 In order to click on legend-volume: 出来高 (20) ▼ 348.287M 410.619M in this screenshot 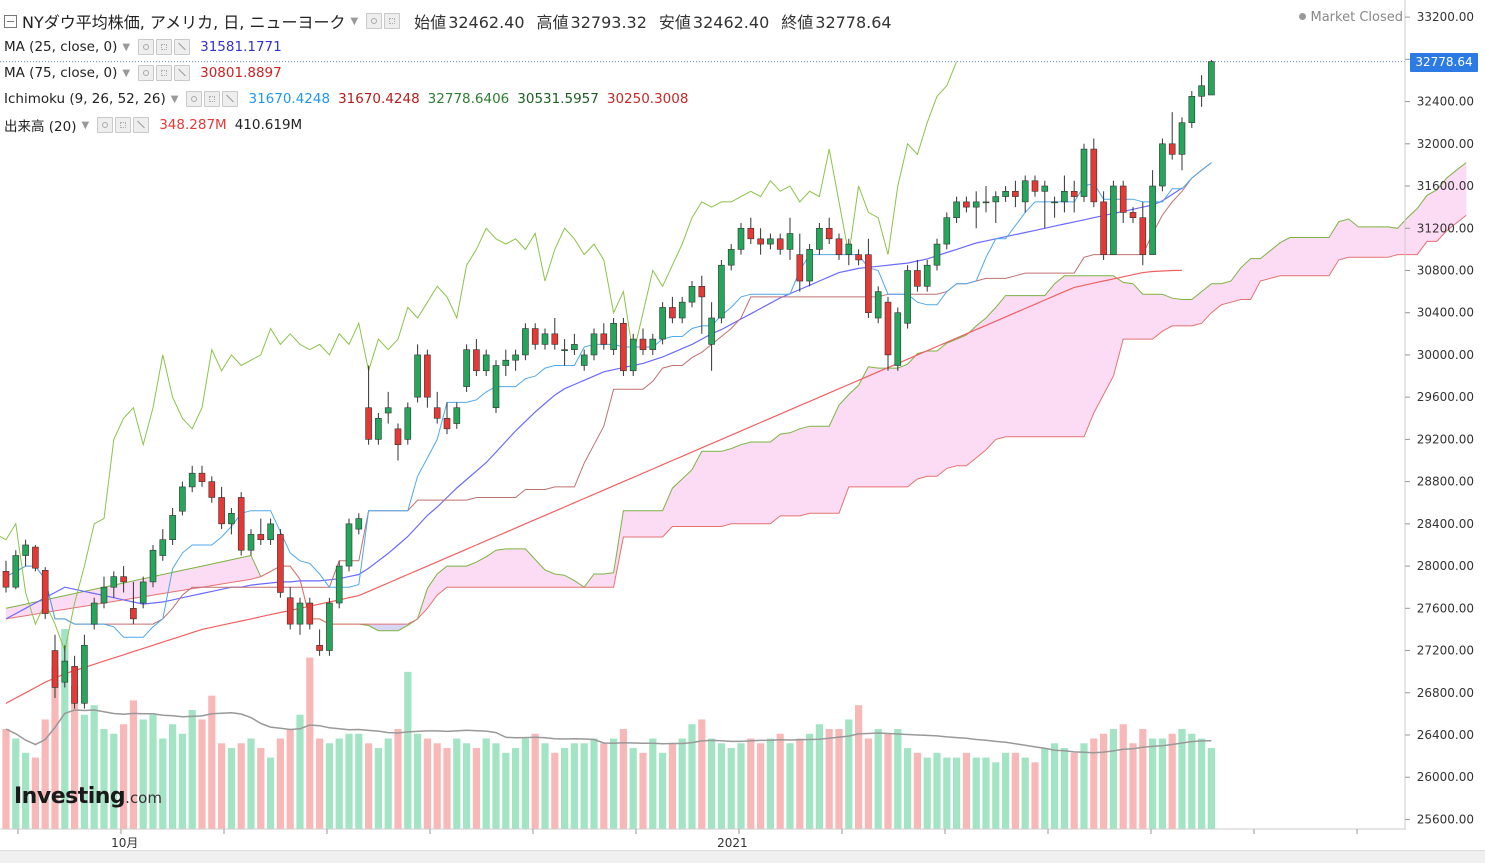, I will do `click(153, 125)`.